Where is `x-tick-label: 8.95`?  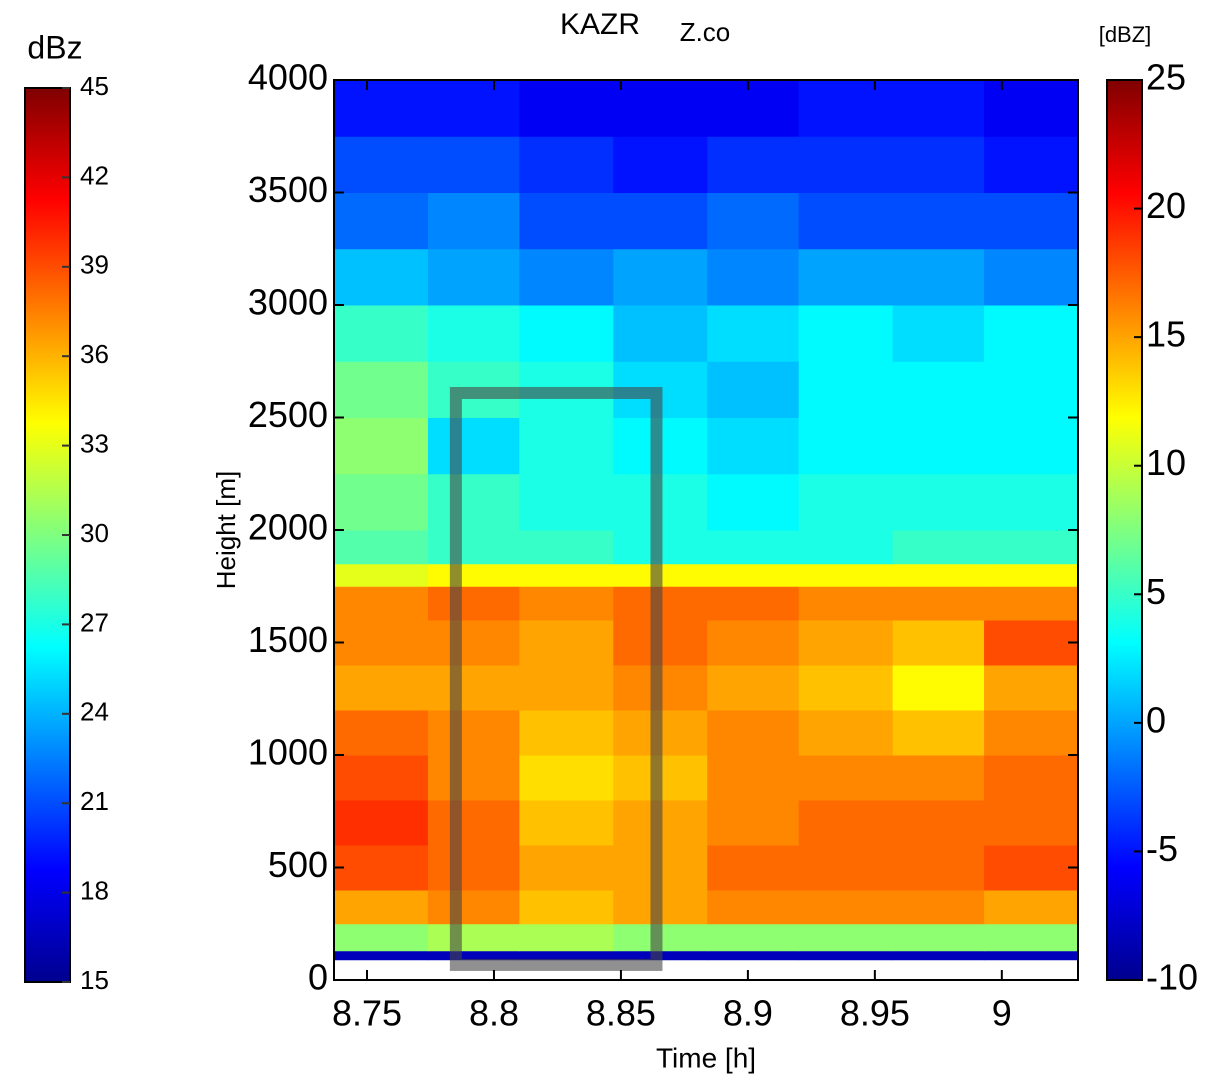
x-tick-label: 8.95 is located at coordinates (875, 1013).